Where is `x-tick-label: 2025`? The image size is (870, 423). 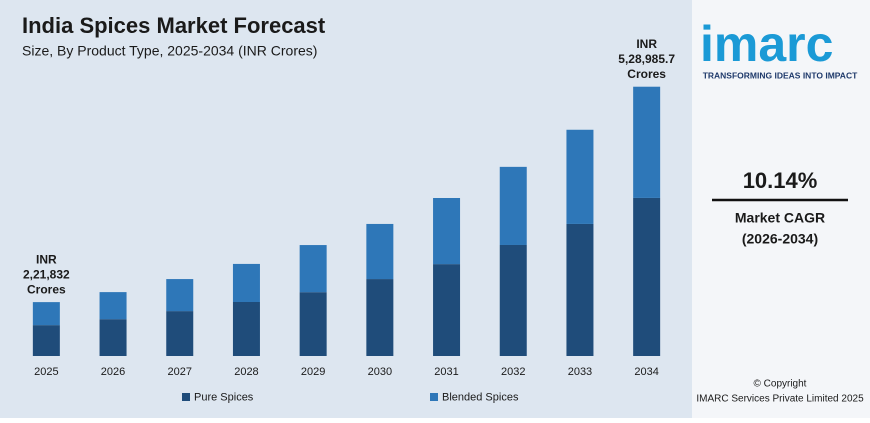
x-tick-label: 2025 is located at coordinates (46, 372).